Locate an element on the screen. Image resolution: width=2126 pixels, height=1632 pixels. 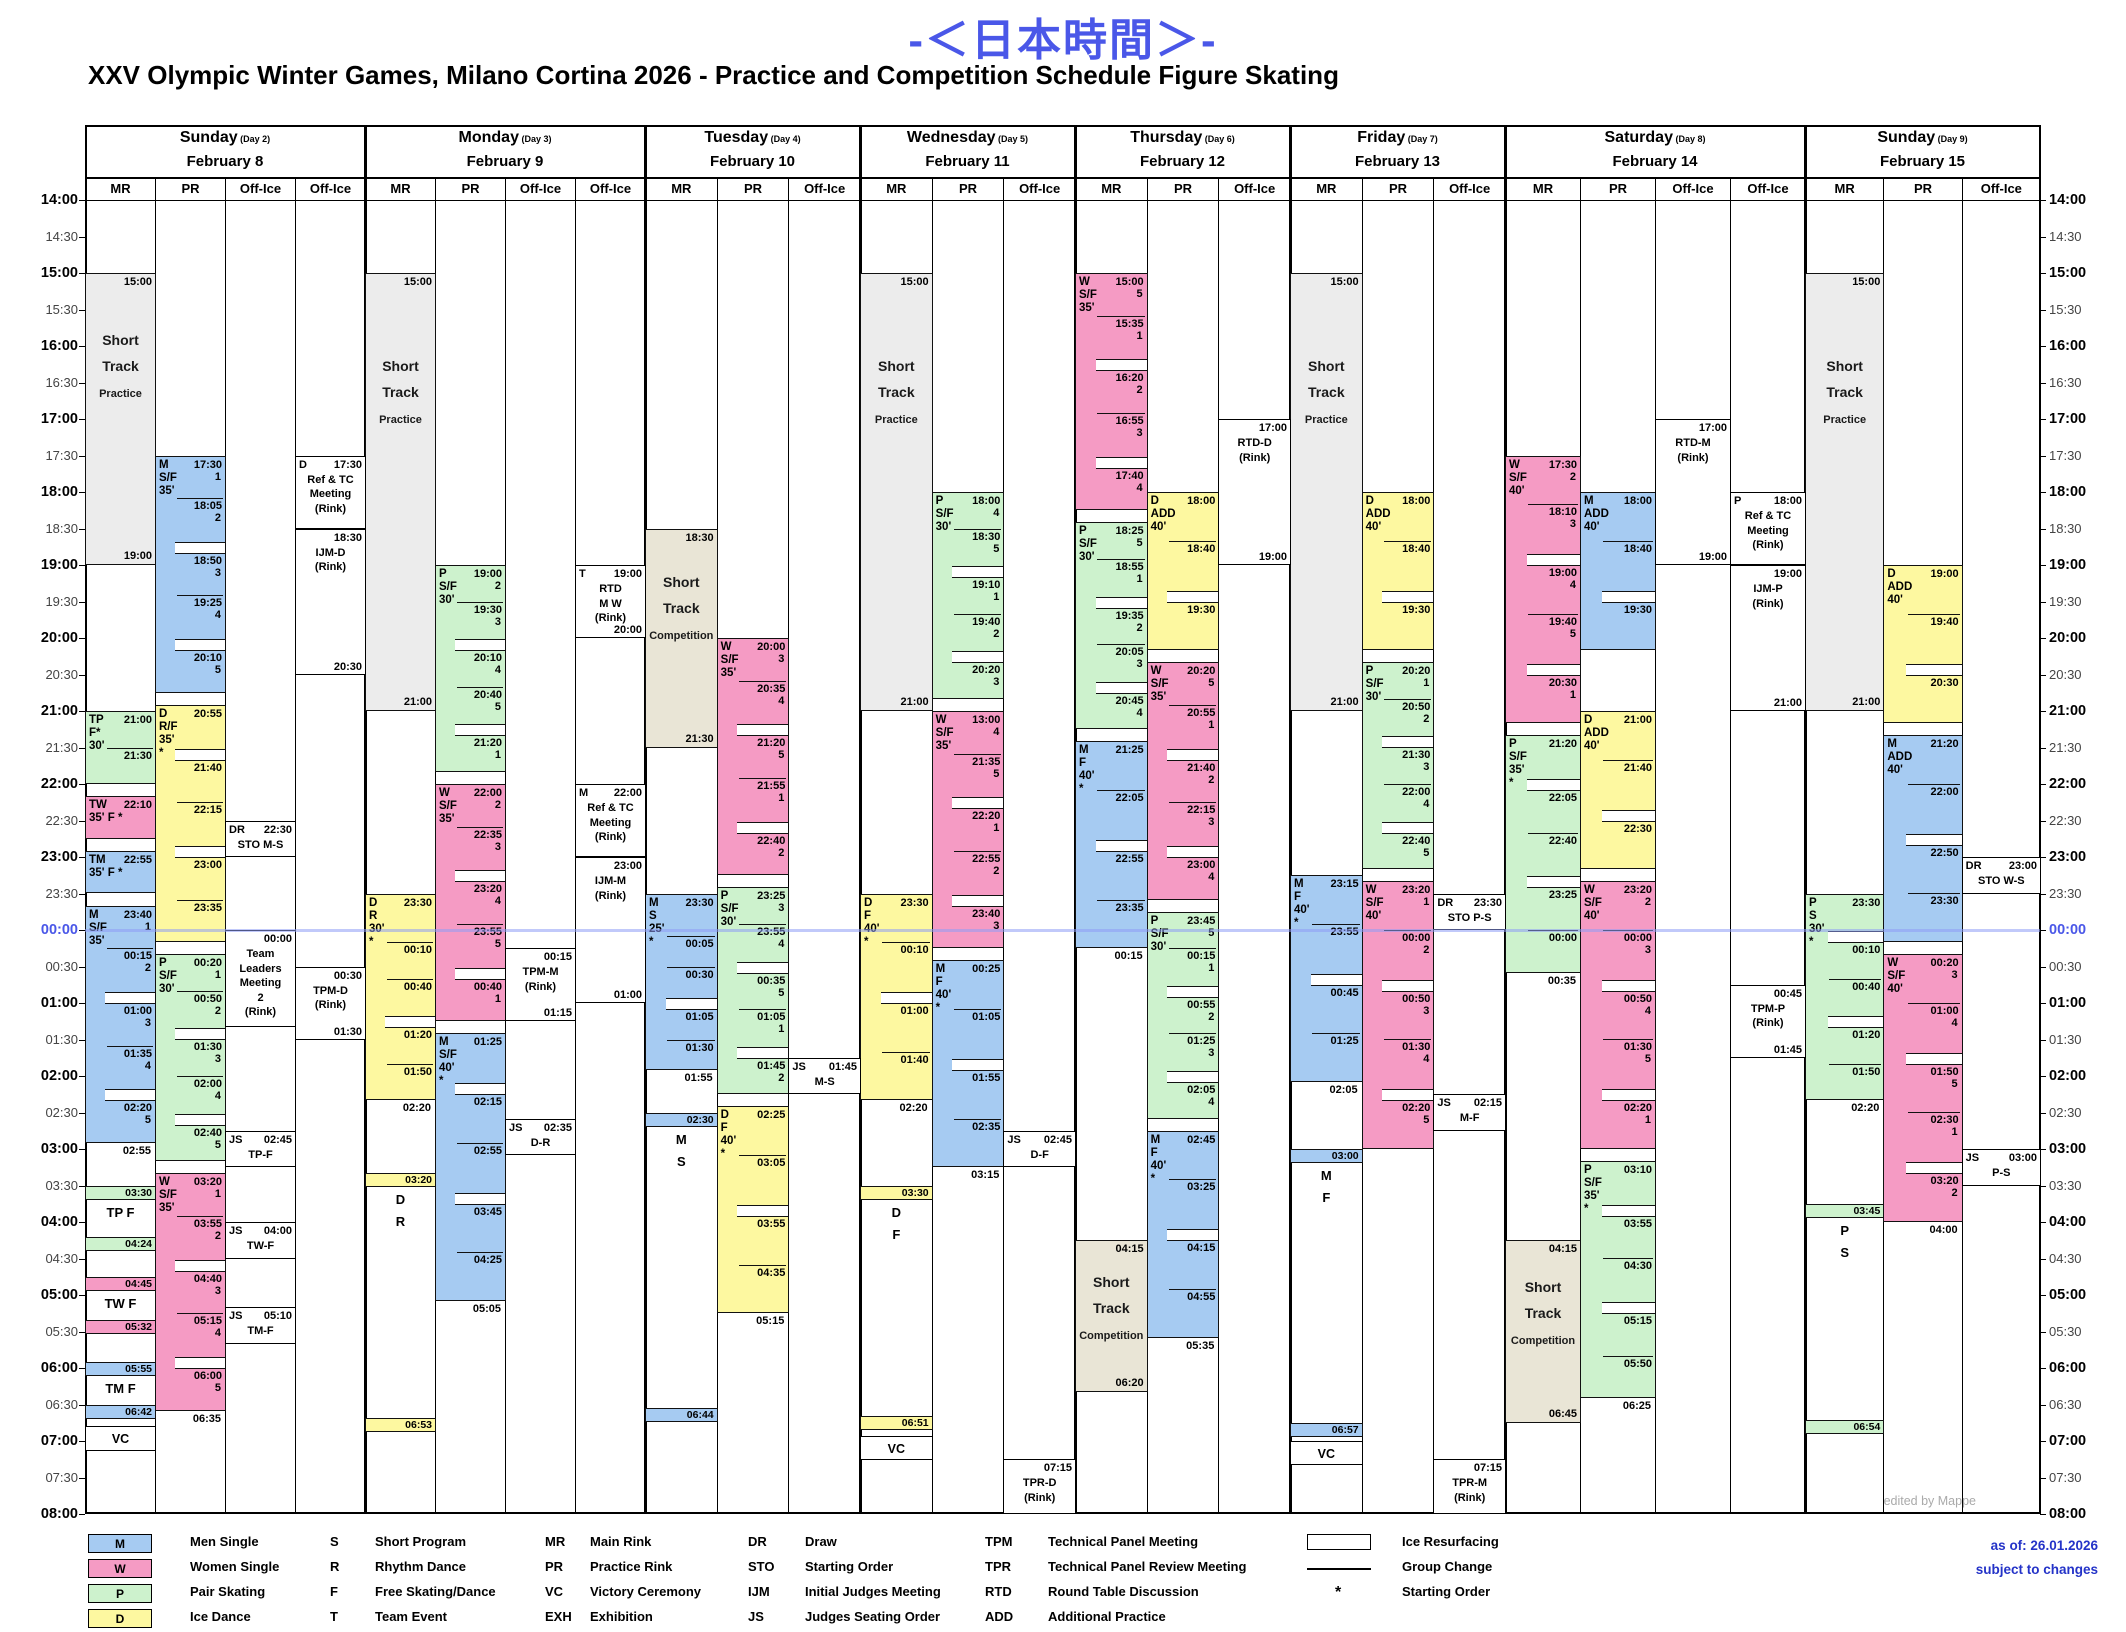
time-label-left: 21:00 is located at coordinates (59, 711).